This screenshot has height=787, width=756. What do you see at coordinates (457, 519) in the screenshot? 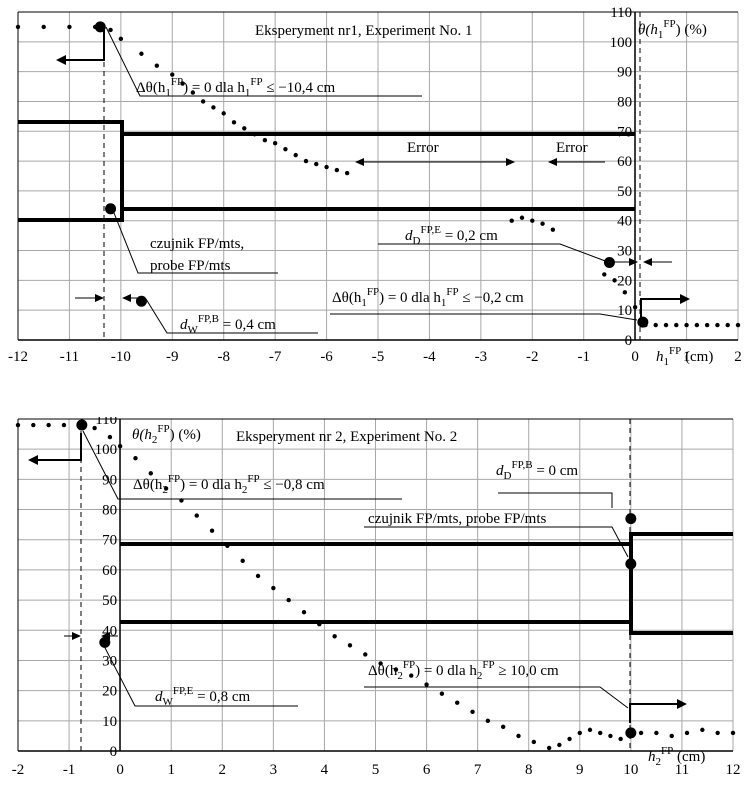
I see `probe-label-2: czujnik FP/mts, probe FP/mts` at bounding box center [457, 519].